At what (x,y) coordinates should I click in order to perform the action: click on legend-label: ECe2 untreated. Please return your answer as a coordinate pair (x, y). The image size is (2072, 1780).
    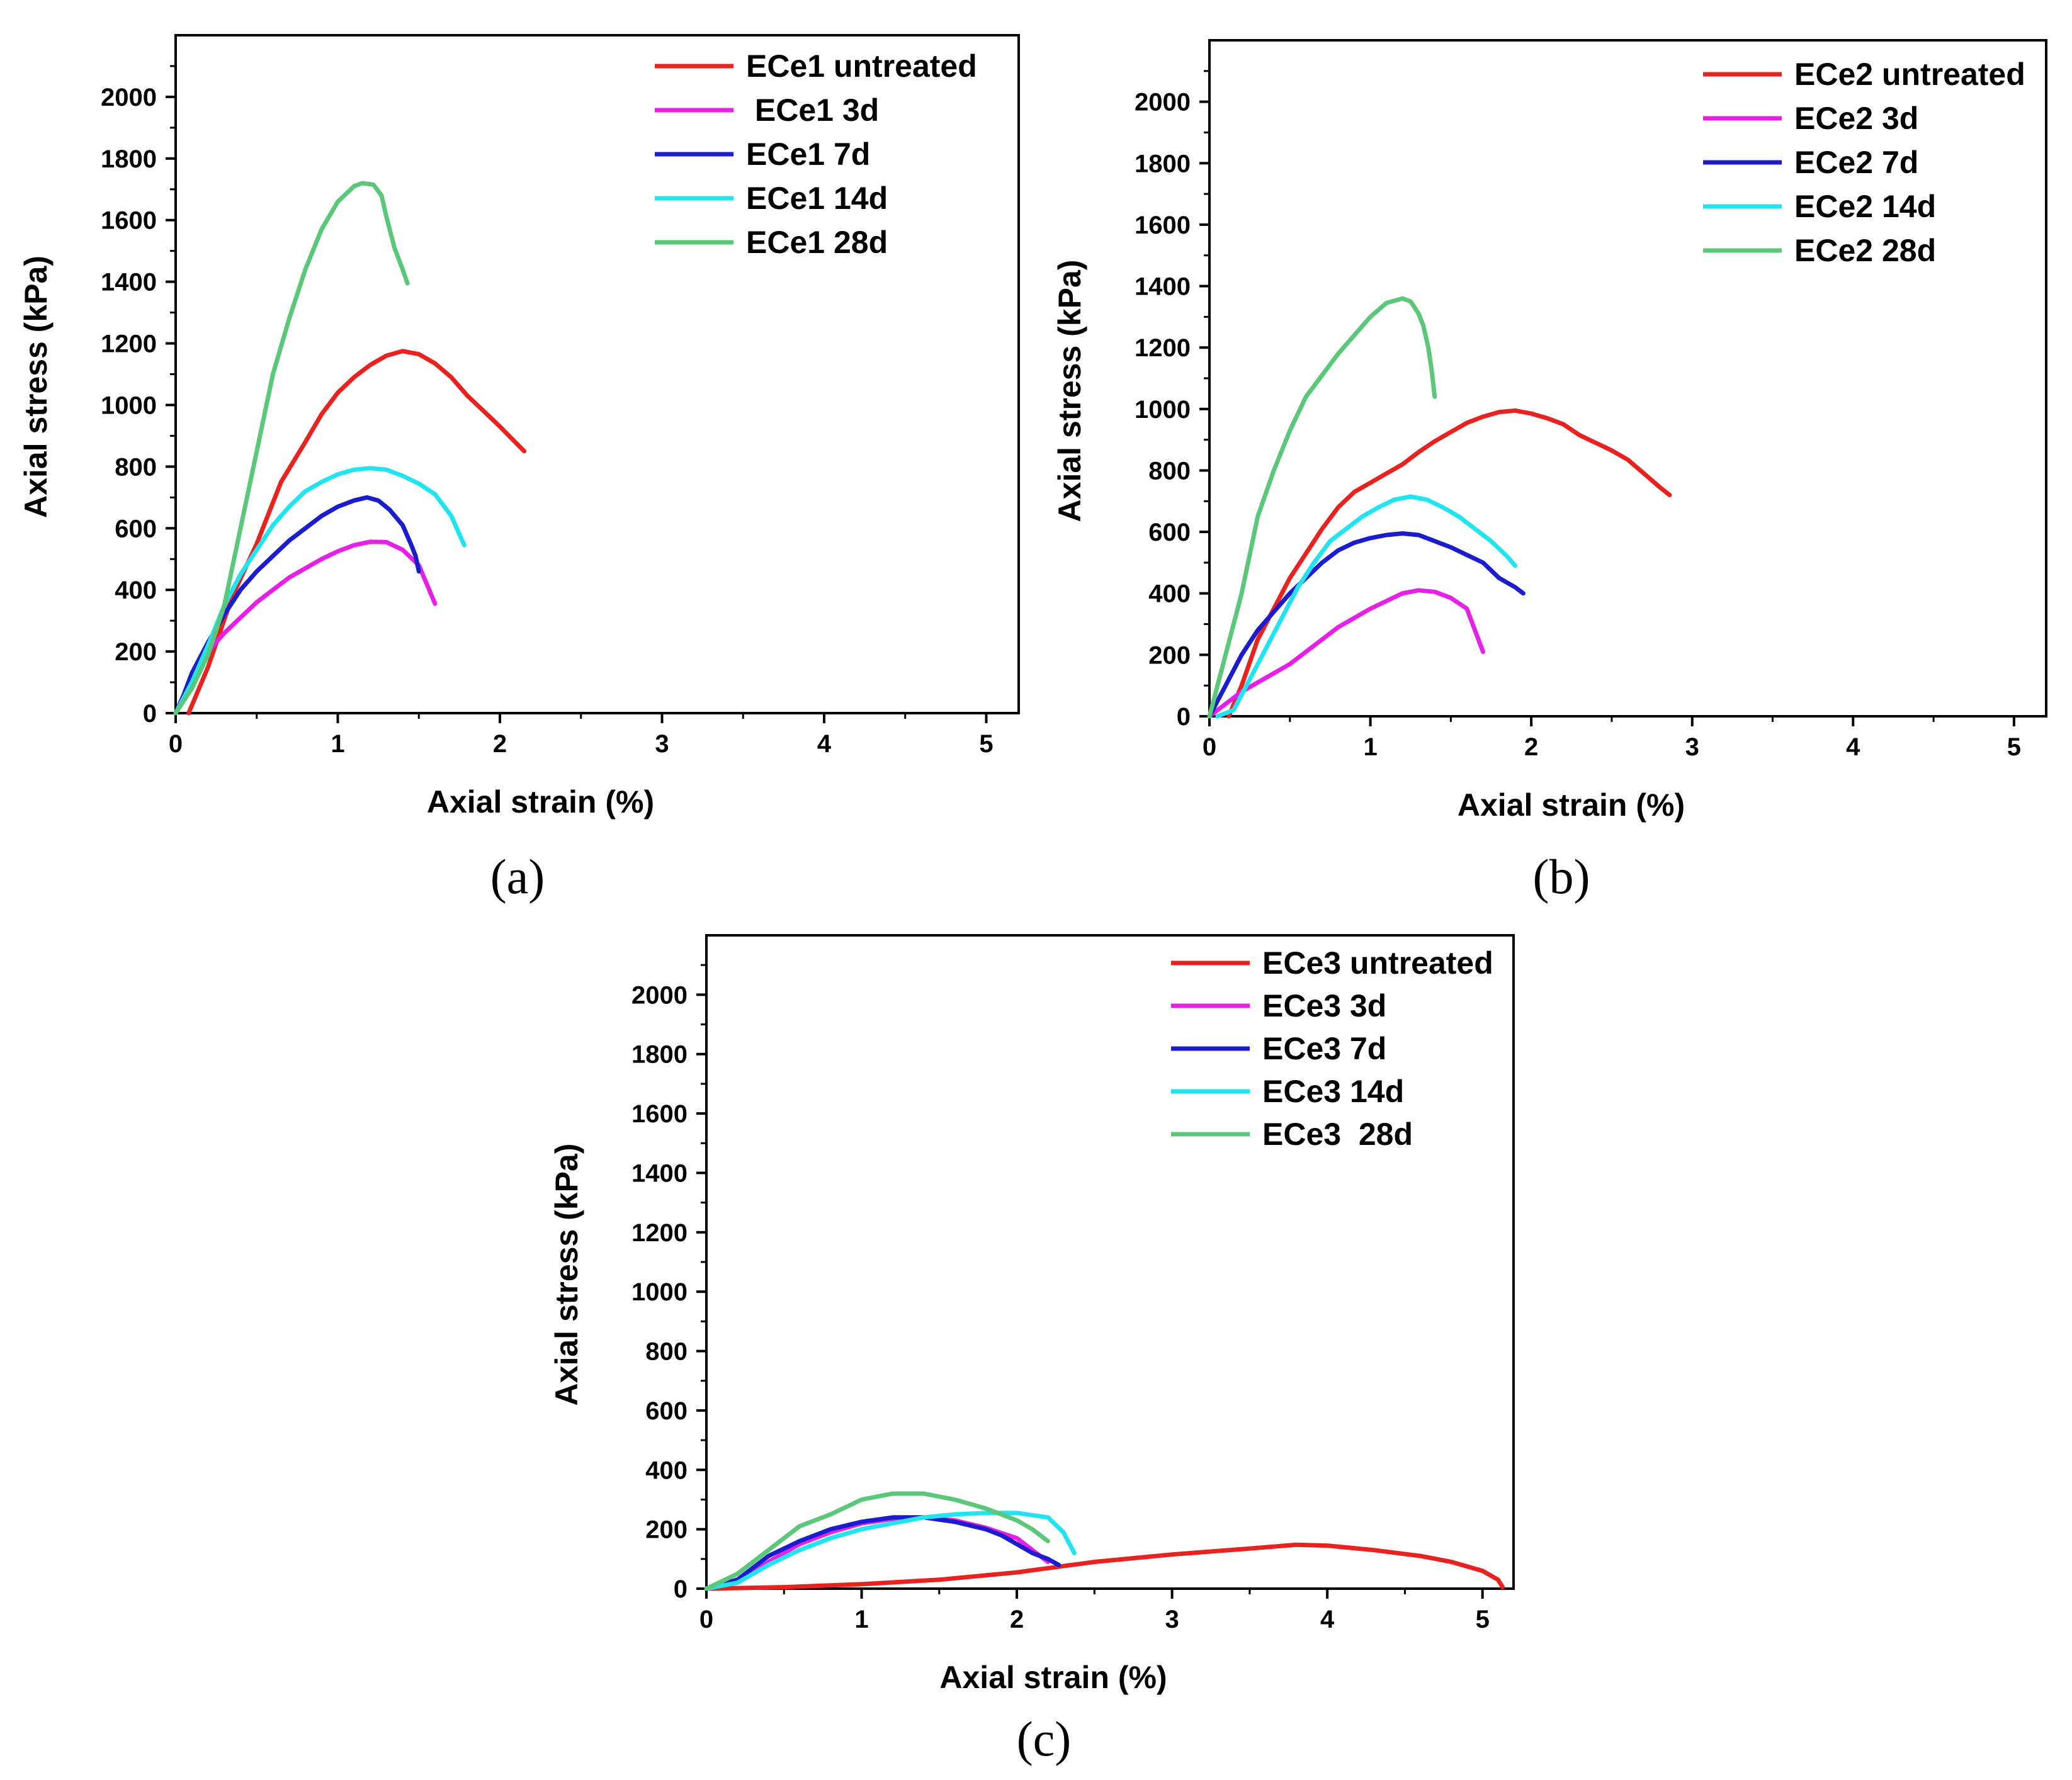
    Looking at the image, I should click on (1909, 74).